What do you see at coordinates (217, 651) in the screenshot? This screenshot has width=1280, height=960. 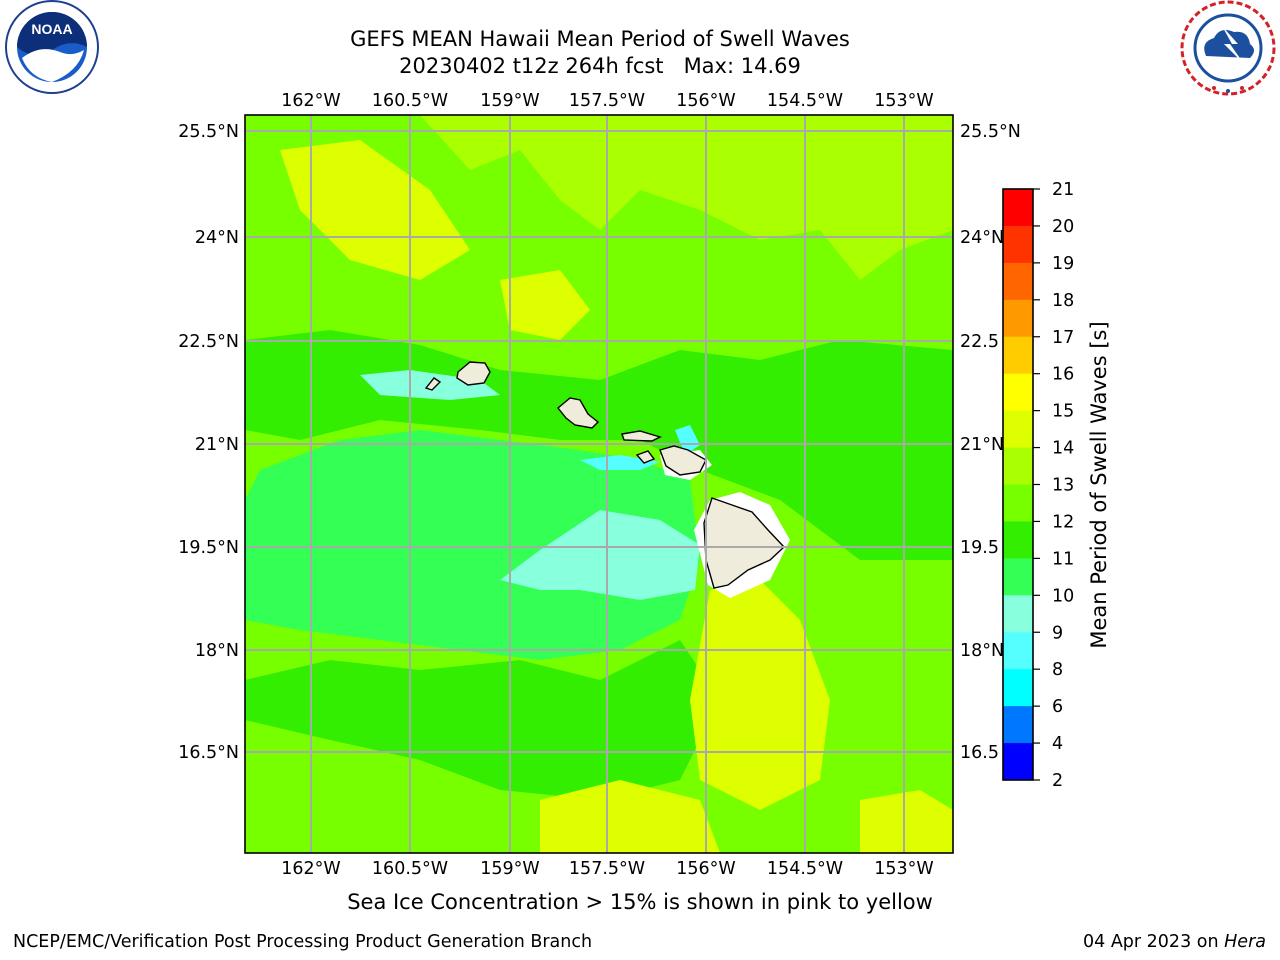 I see `lat-label-left: 18°N` at bounding box center [217, 651].